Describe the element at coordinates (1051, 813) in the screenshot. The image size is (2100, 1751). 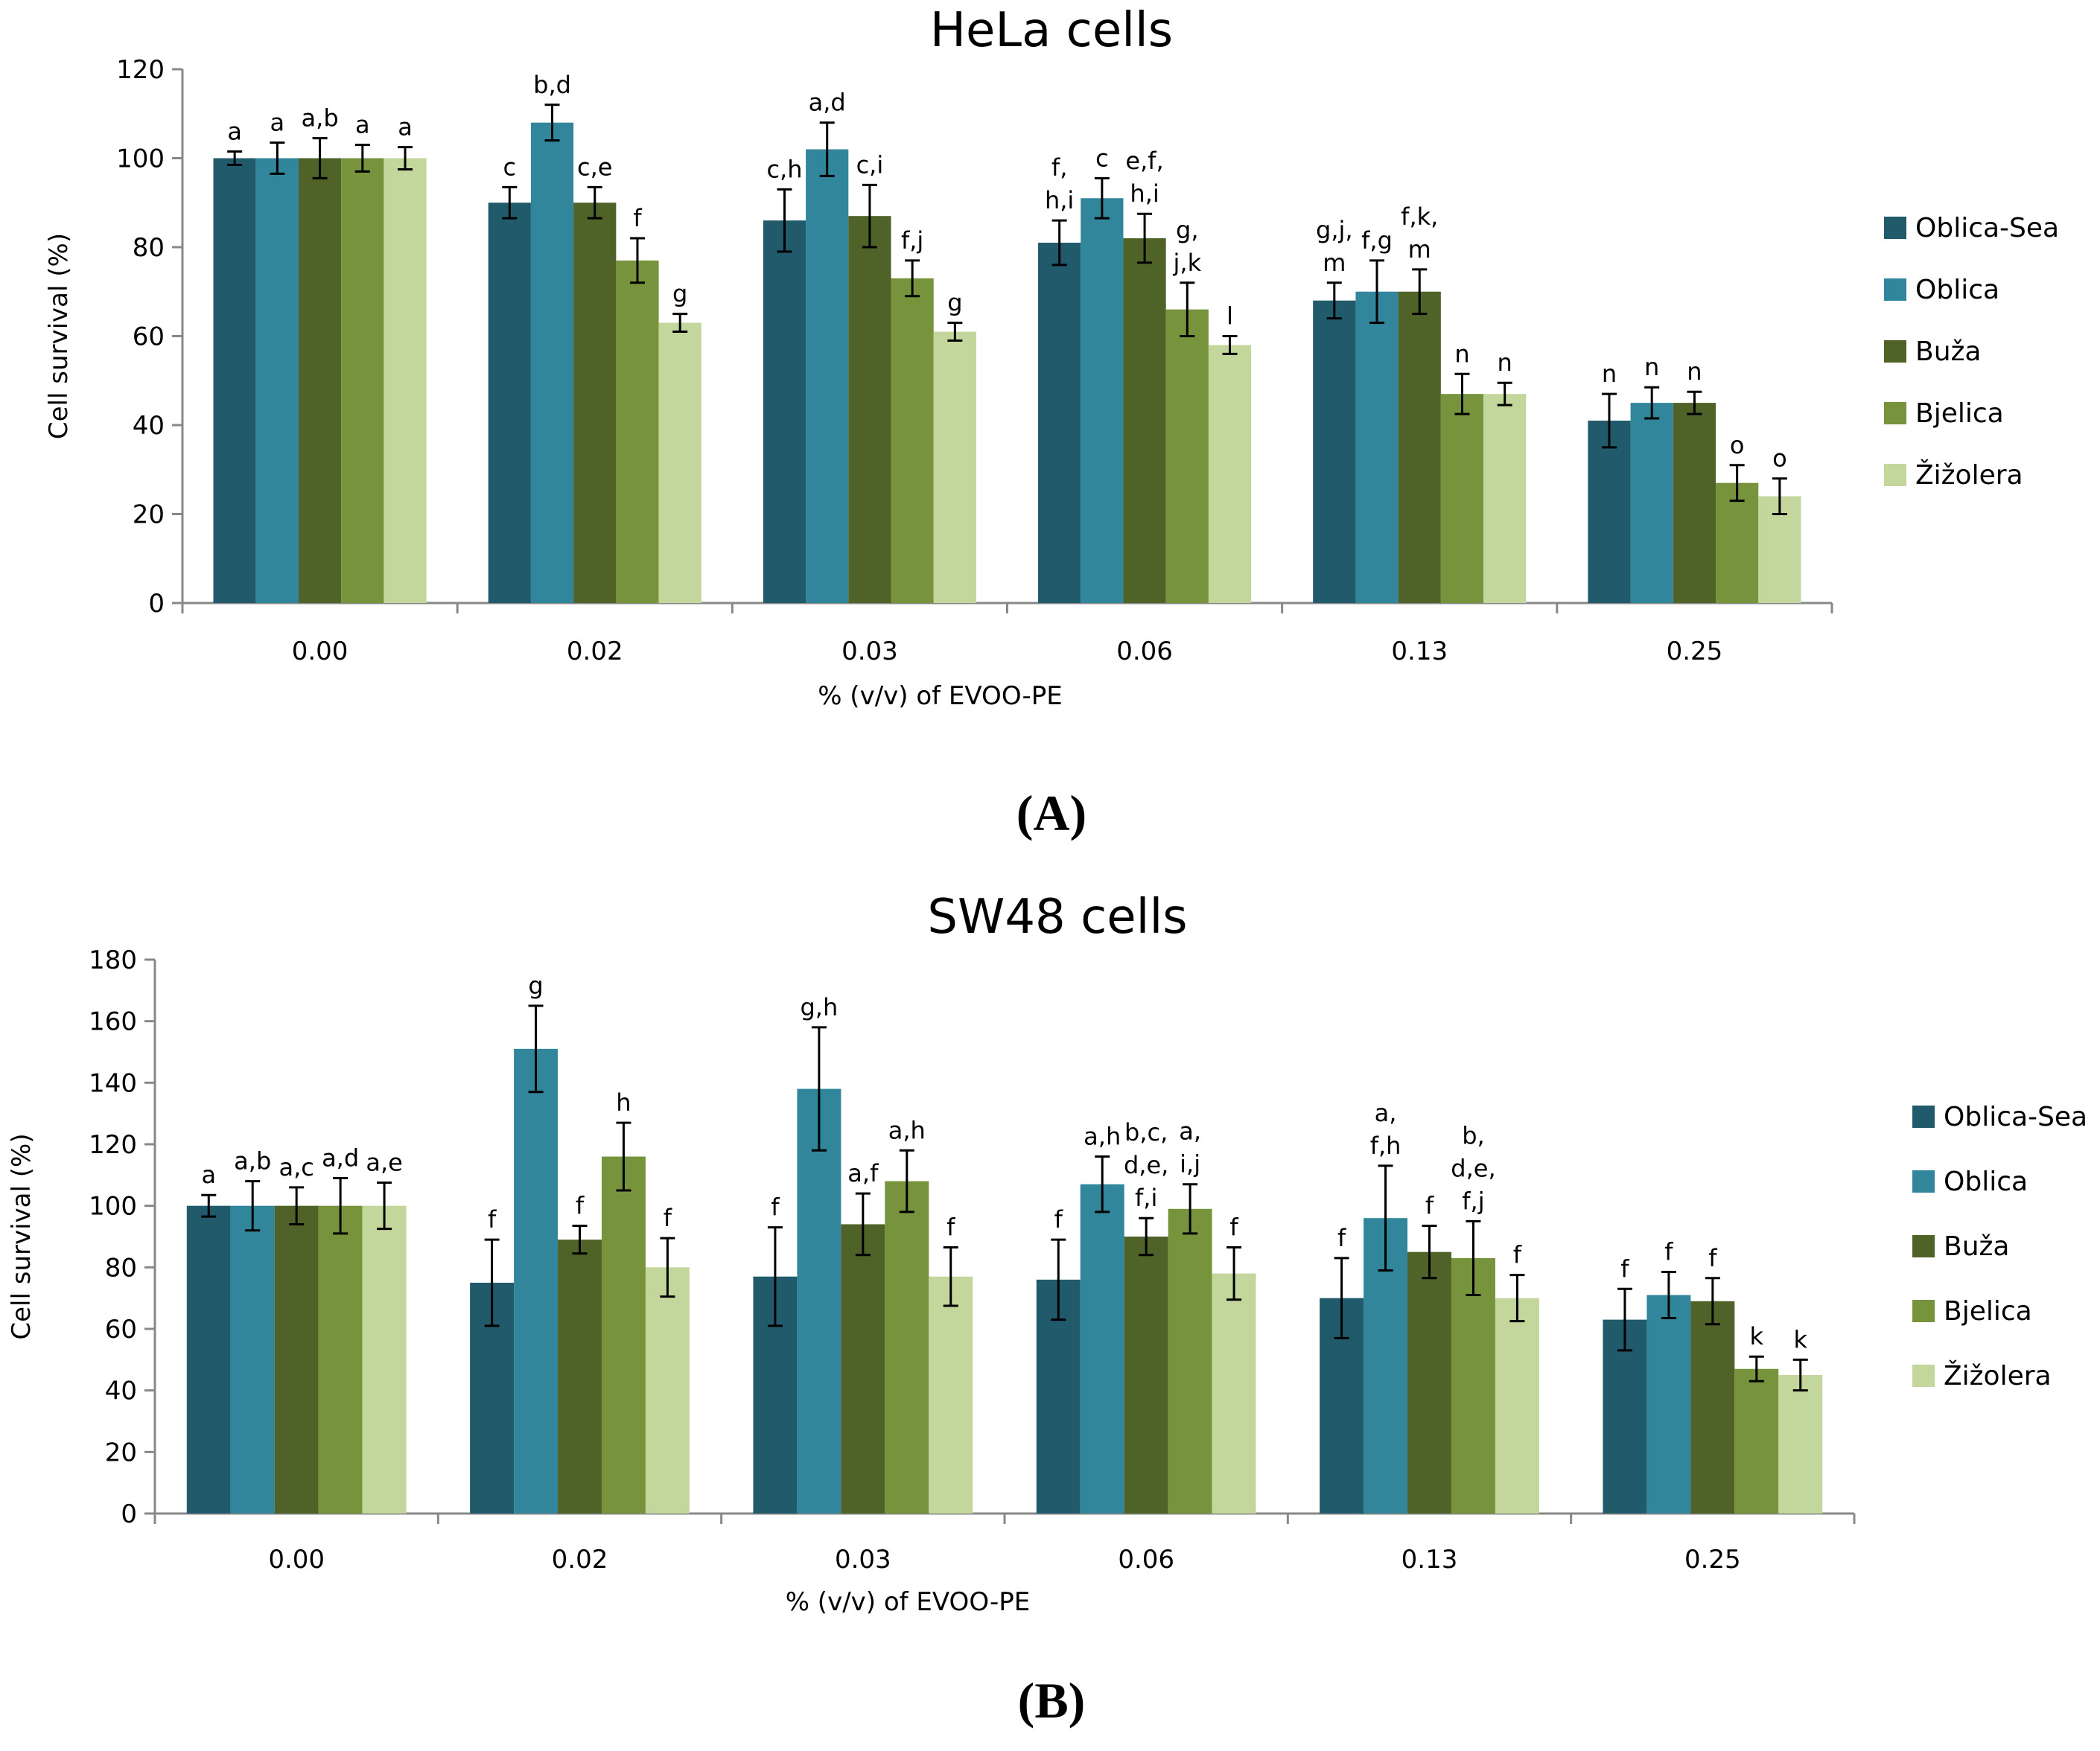
I see `panel-label: (A)` at that location.